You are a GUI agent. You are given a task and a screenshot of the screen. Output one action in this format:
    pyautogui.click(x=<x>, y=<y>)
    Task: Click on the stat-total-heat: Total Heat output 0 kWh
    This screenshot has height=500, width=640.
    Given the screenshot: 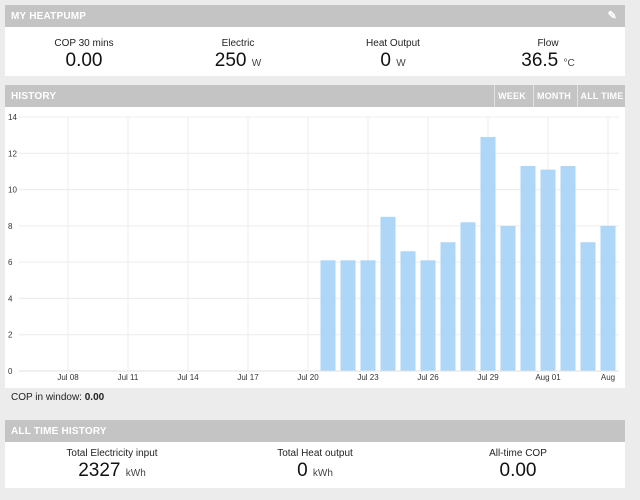 What is the action you would take?
    pyautogui.click(x=315, y=465)
    